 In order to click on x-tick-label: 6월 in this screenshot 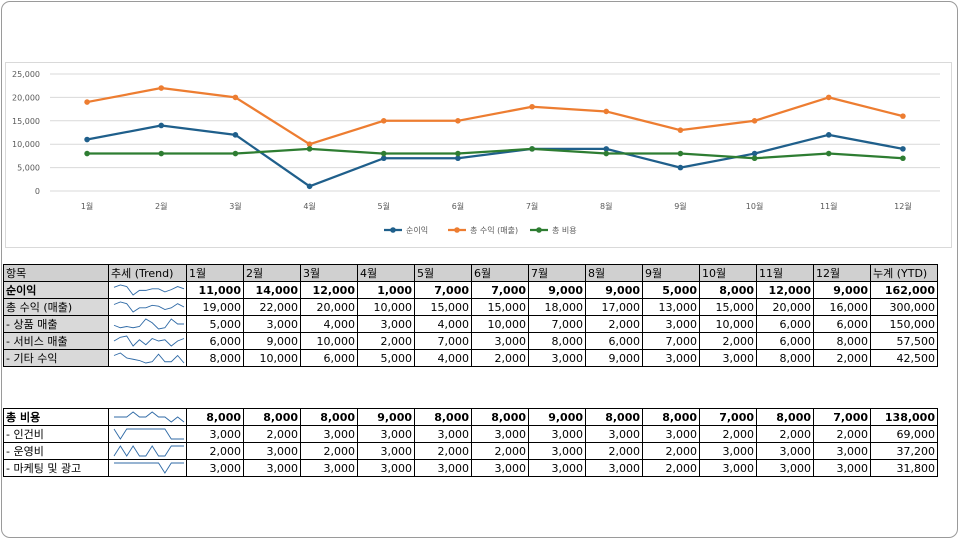, I will do `click(458, 206)`.